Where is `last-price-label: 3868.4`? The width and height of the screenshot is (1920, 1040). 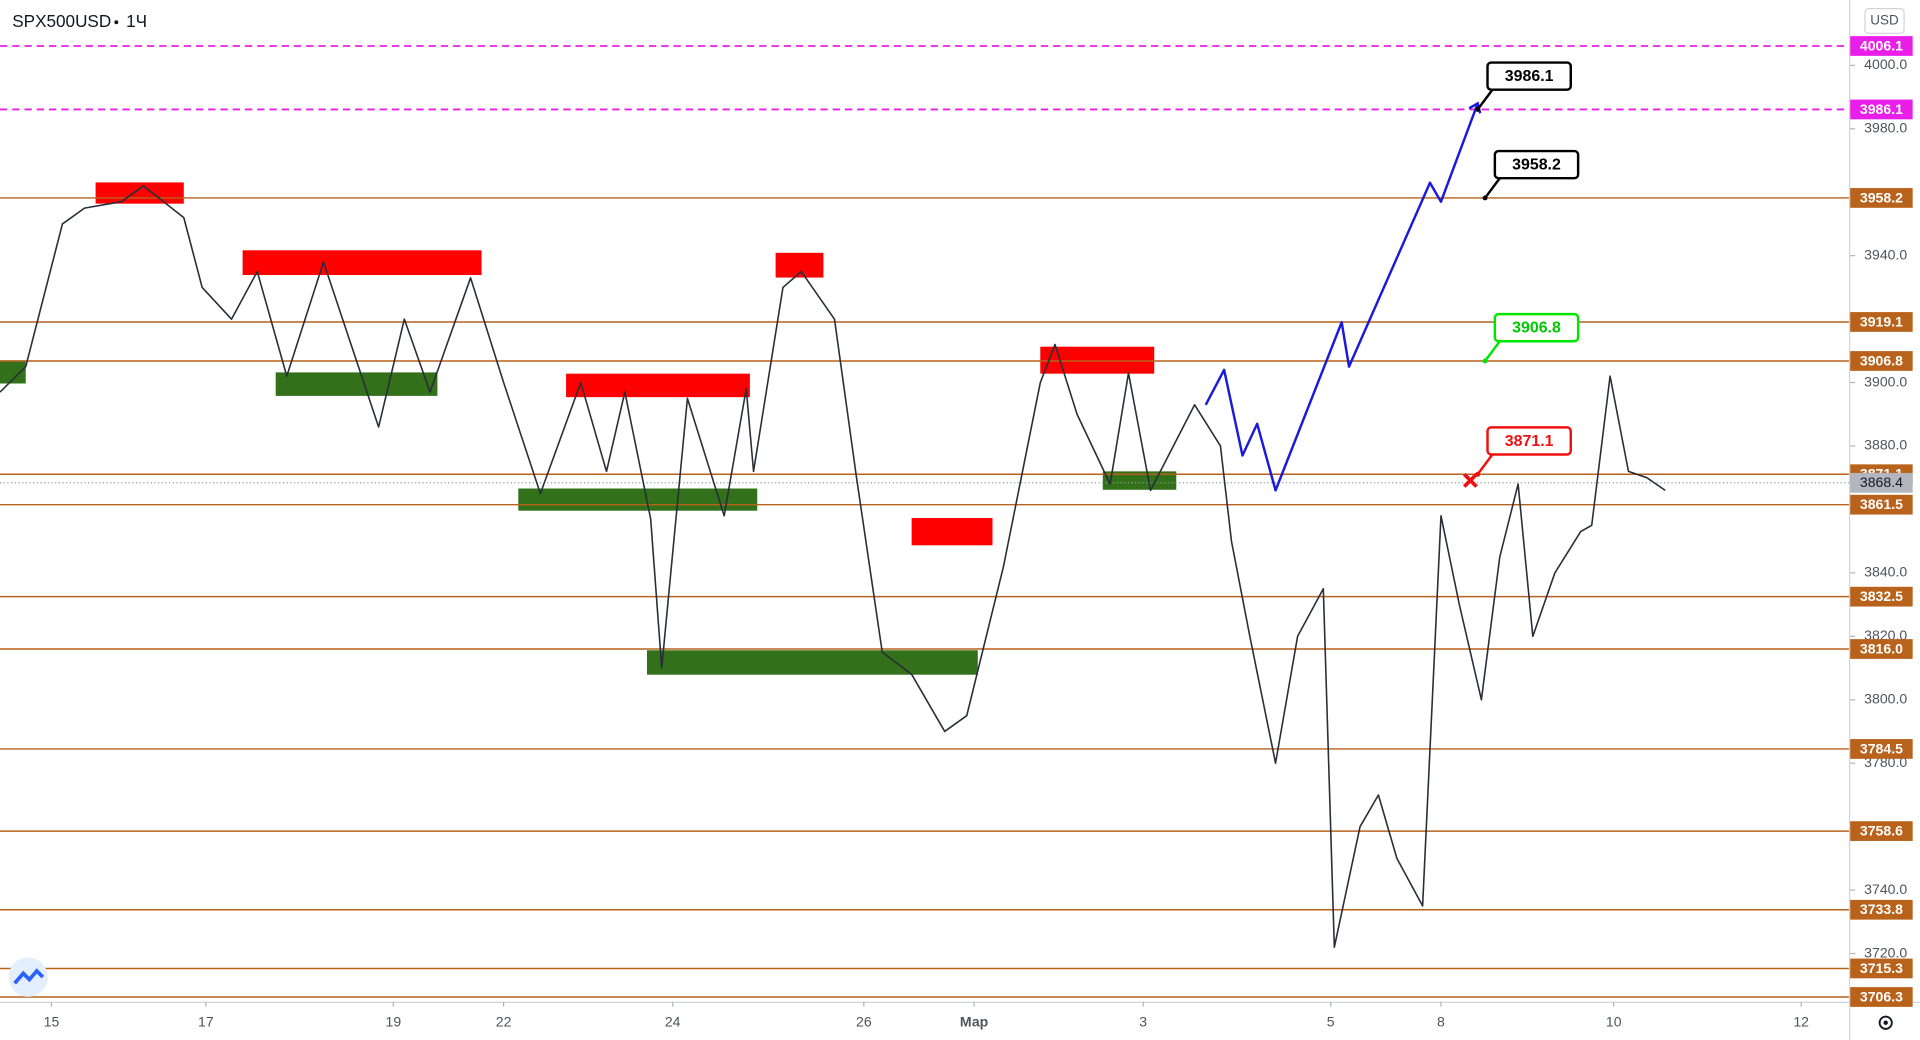 last-price-label: 3868.4 is located at coordinates (1881, 482).